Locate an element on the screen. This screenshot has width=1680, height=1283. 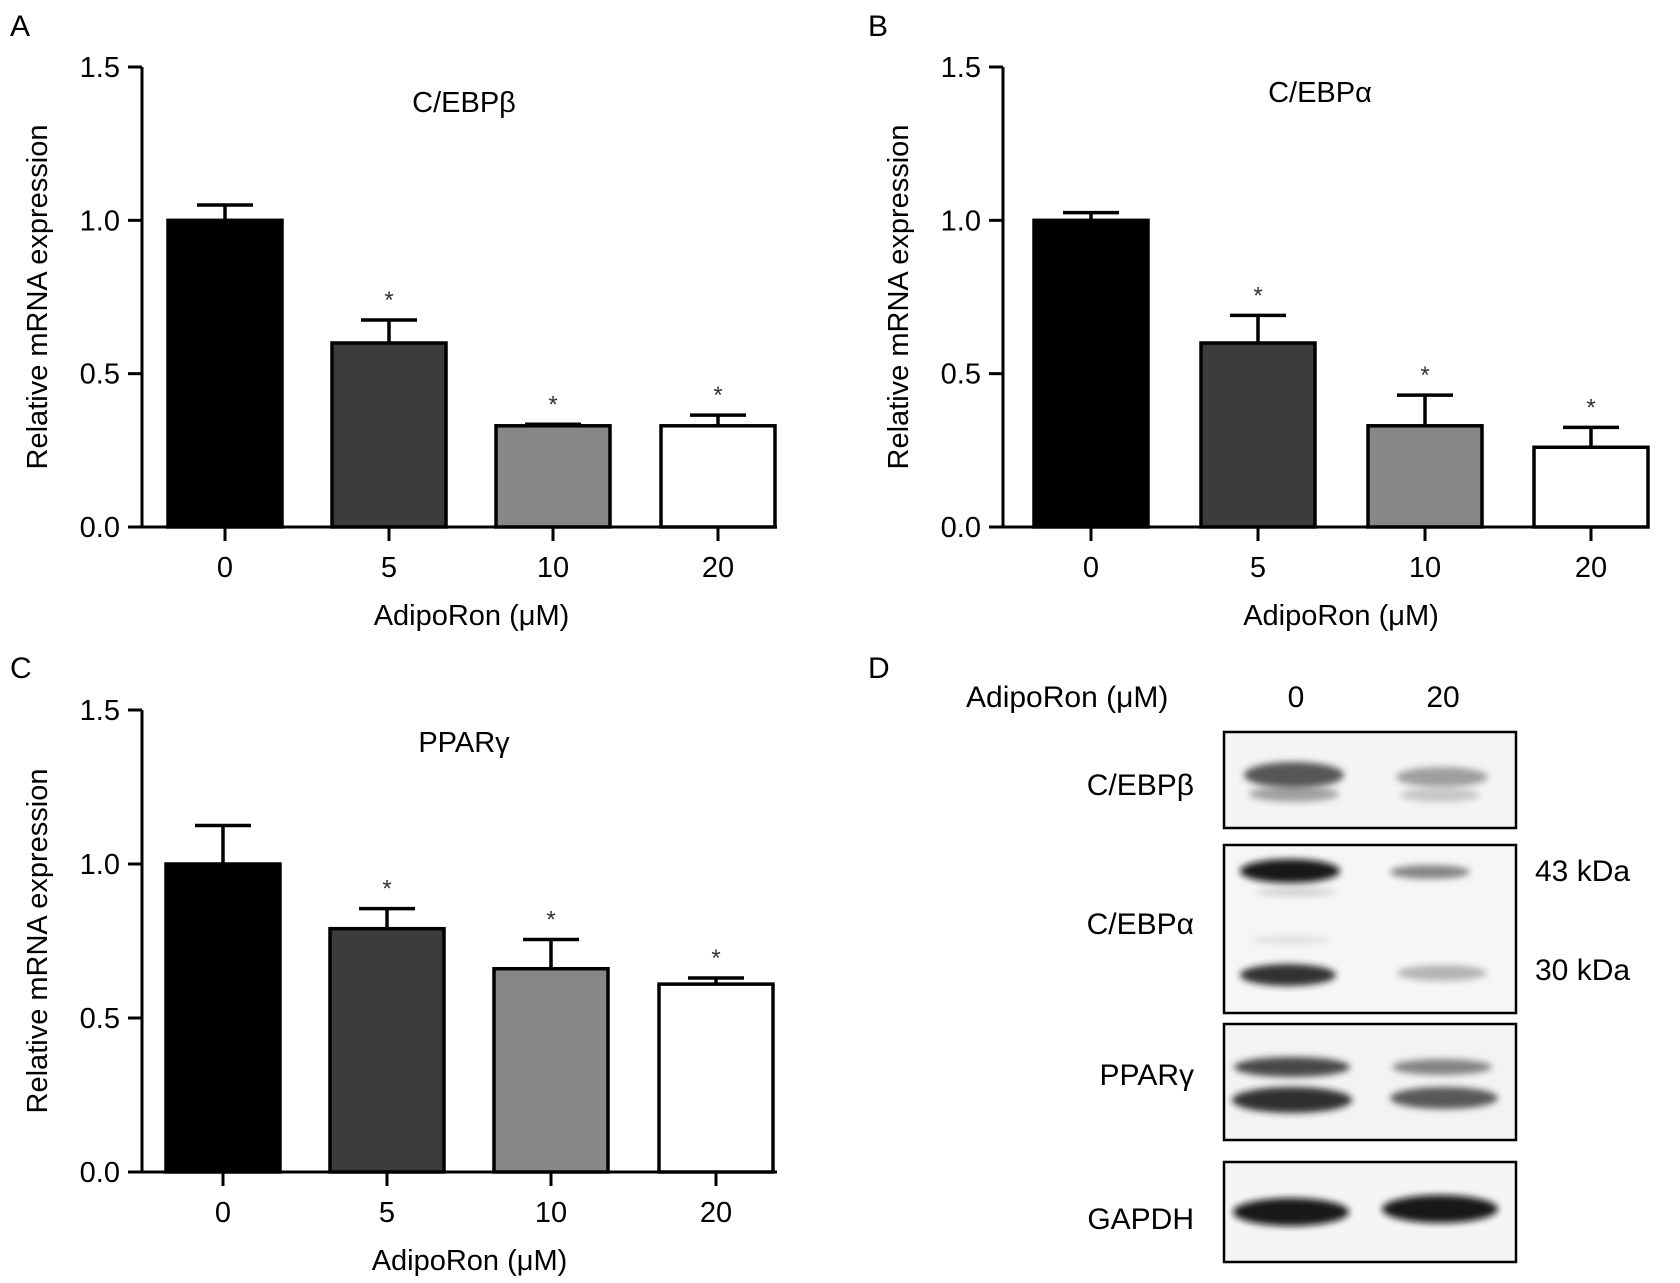
panel-letter-c: C is located at coordinates (21, 668).